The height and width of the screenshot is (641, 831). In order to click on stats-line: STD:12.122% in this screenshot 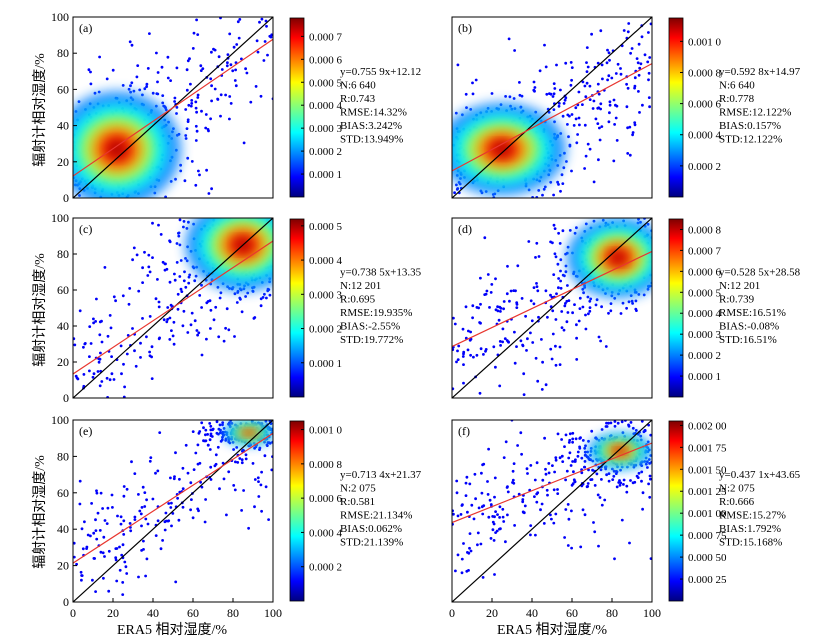, I will do `click(750, 139)`.